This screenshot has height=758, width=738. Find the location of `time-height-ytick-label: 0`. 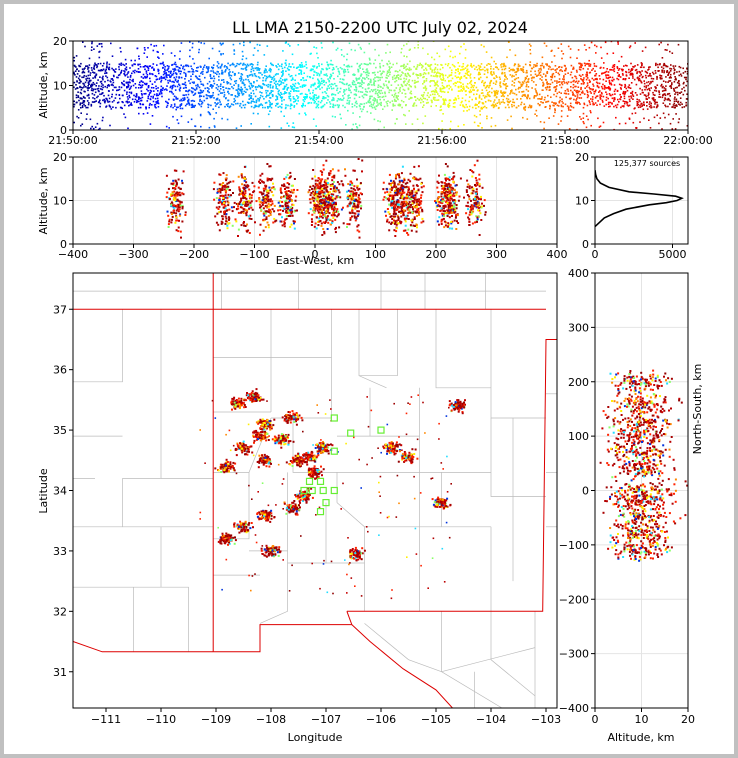

time-height-ytick-label: 0 is located at coordinates (63, 130).